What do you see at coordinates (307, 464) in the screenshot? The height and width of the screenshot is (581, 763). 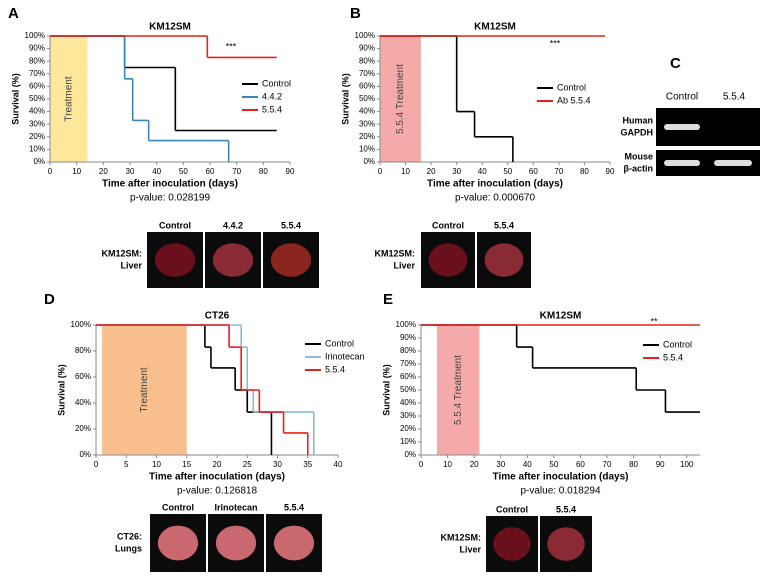 I see `x-tick-label: 35` at bounding box center [307, 464].